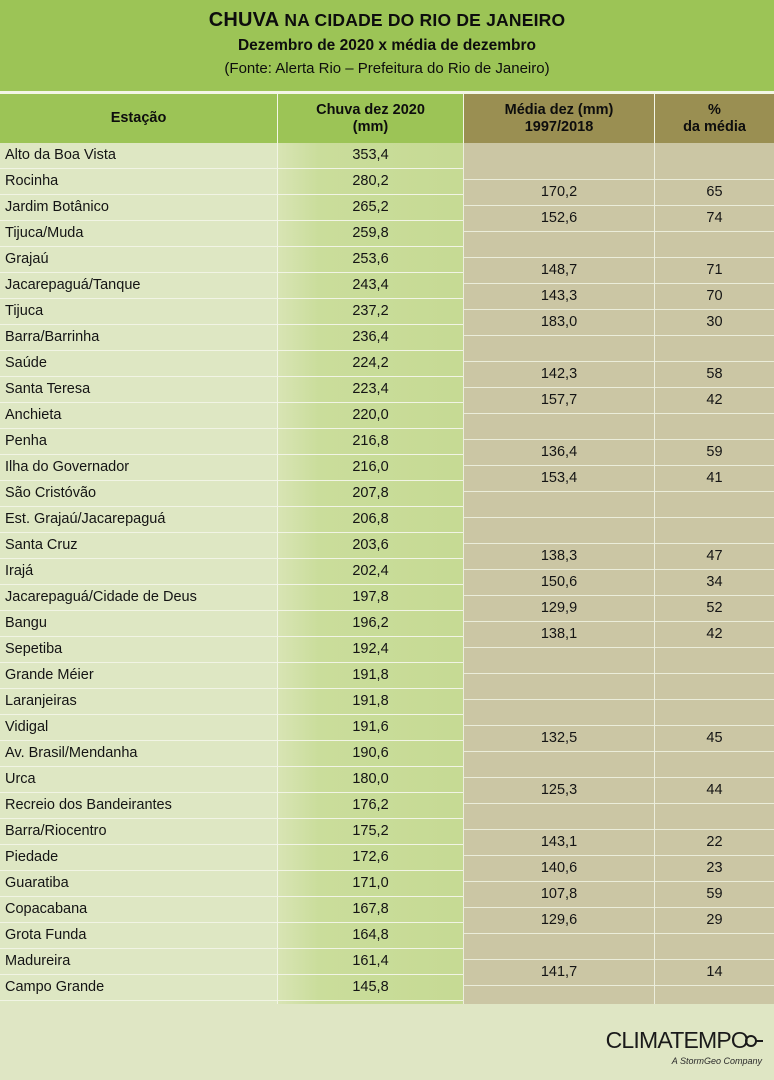 The image size is (774, 1080). Describe the element at coordinates (231, 286) in the screenshot. I see `table-row: Jacarepaguá/Tanque 243,4` at that location.